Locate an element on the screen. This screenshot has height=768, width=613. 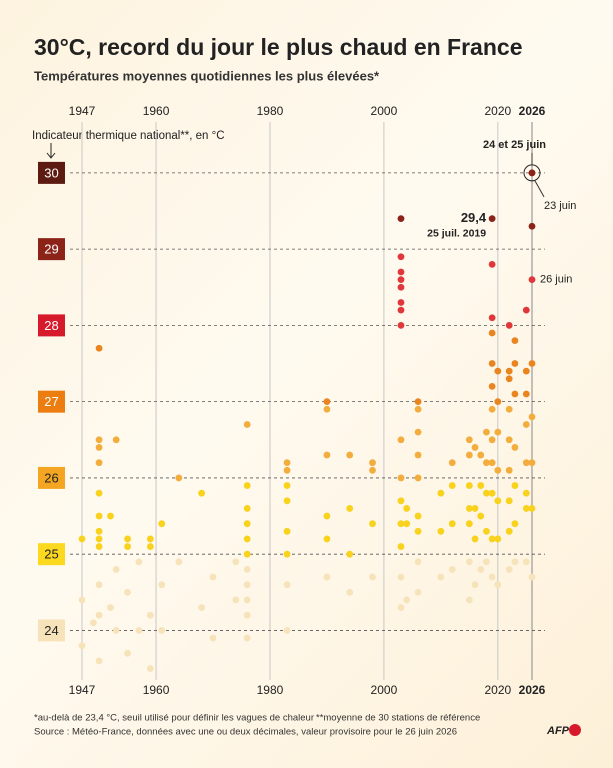
arrow-head is located at coordinates (51, 155).